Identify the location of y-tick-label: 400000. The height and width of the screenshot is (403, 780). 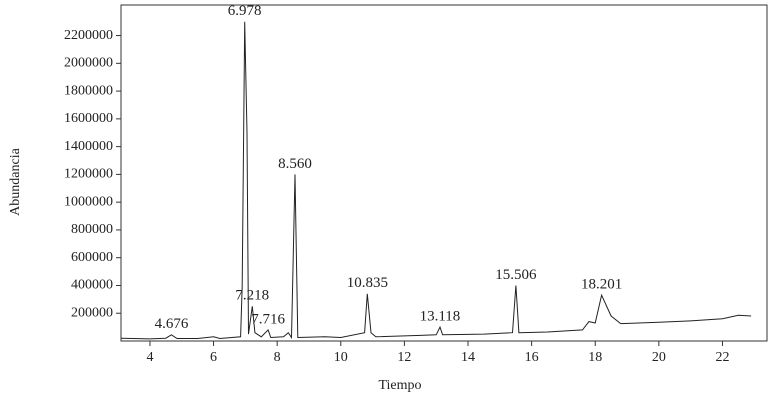
(92, 285).